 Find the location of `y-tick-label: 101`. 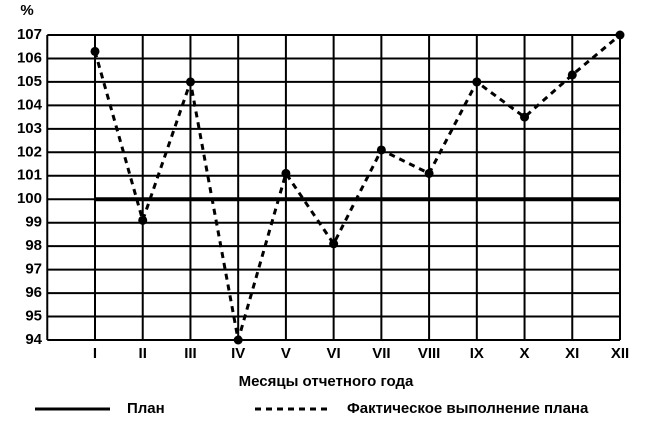

y-tick-label: 101 is located at coordinates (29, 175).